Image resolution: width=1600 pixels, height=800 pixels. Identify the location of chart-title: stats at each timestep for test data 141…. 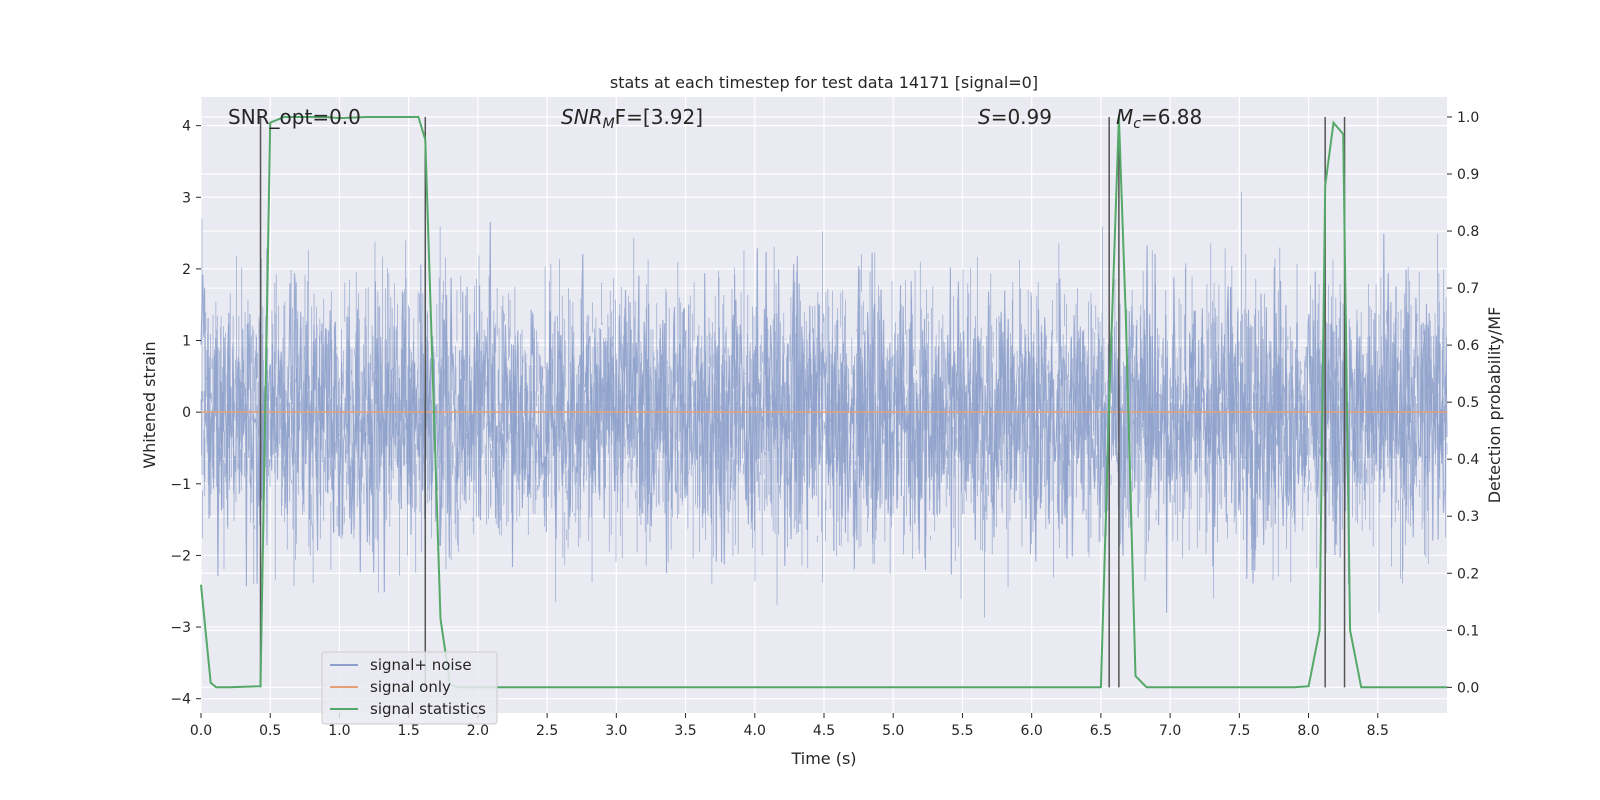
(824, 82).